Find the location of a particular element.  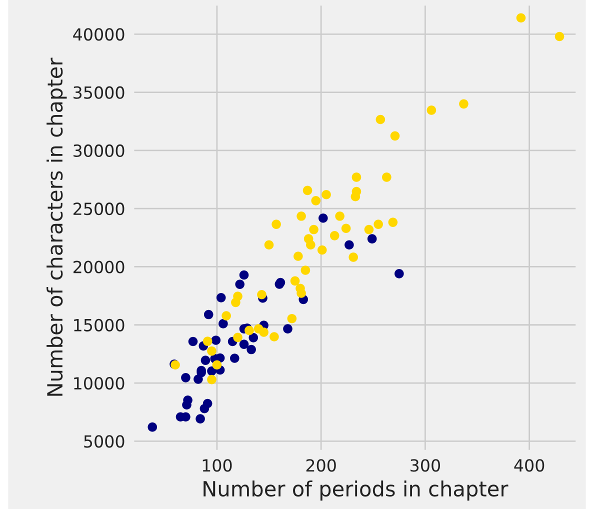

y-tick-label: 30000 is located at coordinates (99, 151).